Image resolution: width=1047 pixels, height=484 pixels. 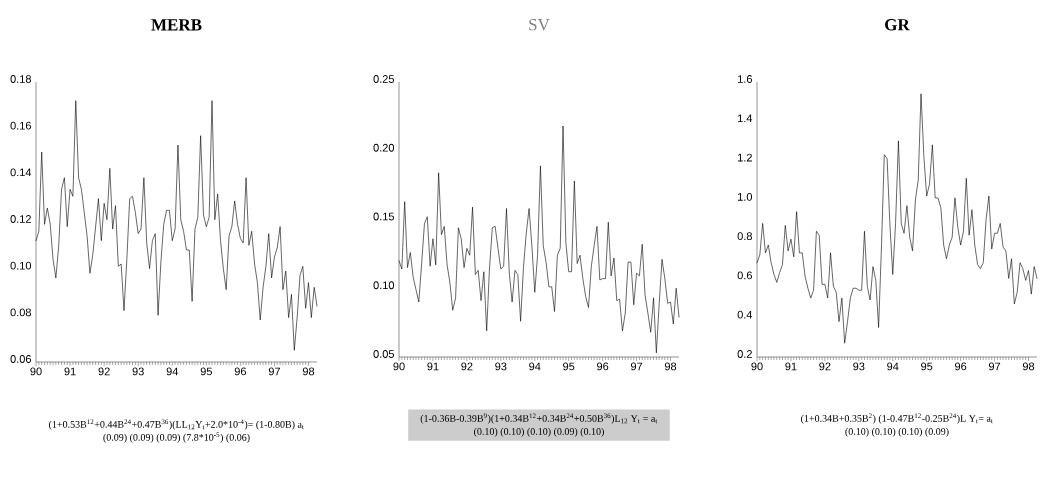 What do you see at coordinates (176, 25) in the screenshot?
I see `chart-title: MERB` at bounding box center [176, 25].